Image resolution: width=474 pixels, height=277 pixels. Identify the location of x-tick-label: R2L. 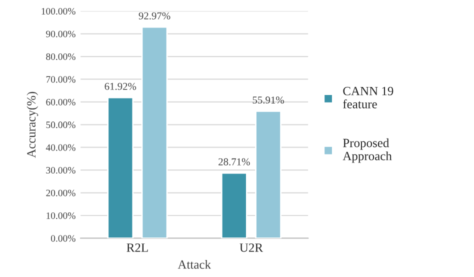
(137, 247).